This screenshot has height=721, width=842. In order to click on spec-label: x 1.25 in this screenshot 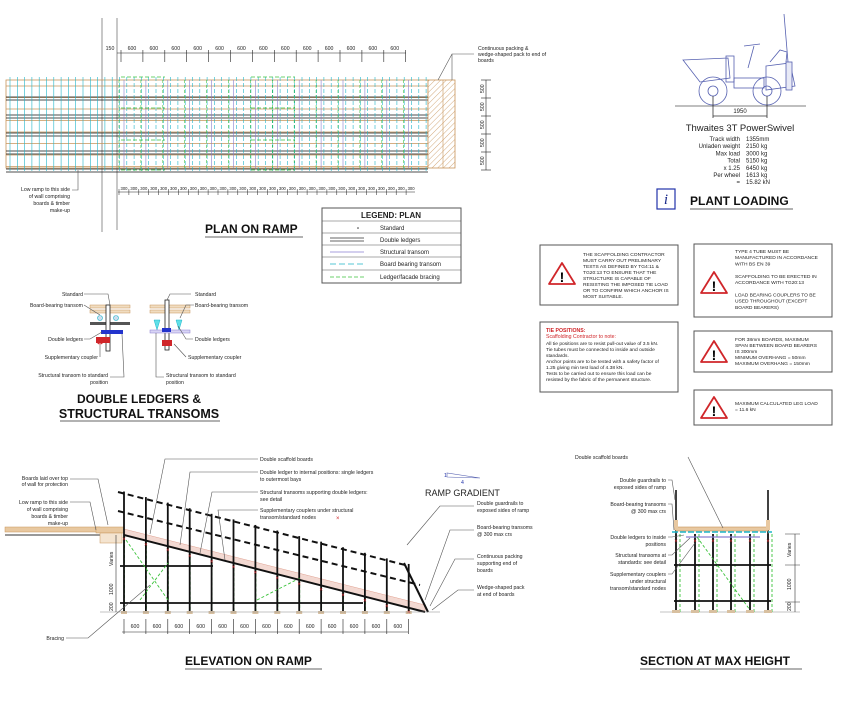, I will do `click(732, 169)`.